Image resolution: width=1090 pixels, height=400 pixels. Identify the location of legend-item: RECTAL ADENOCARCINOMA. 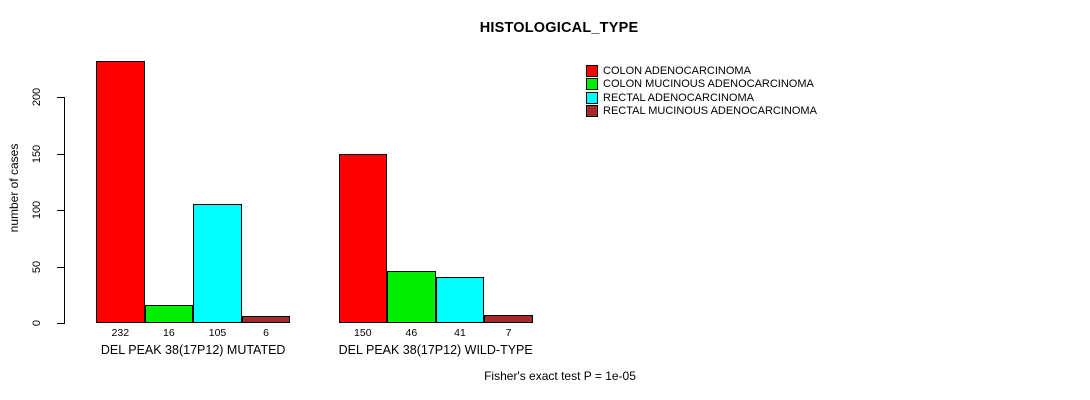
(701, 98).